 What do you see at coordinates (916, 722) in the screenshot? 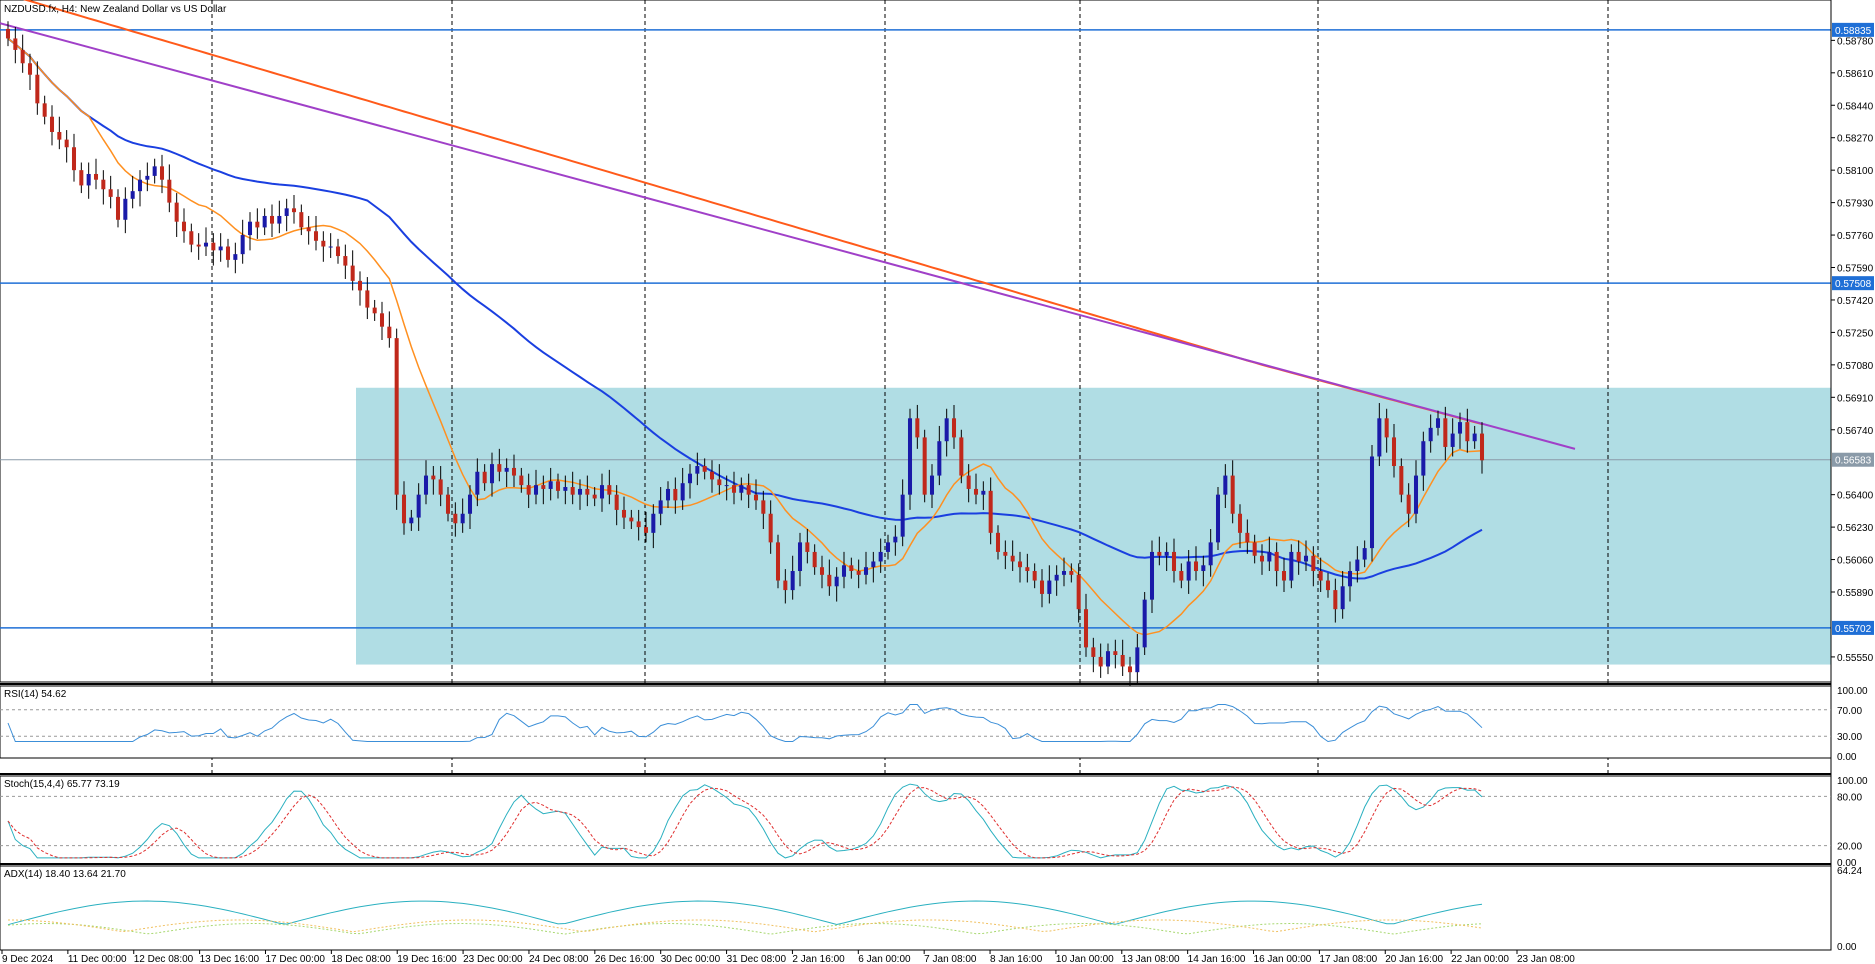
I see `rsi-panel` at bounding box center [916, 722].